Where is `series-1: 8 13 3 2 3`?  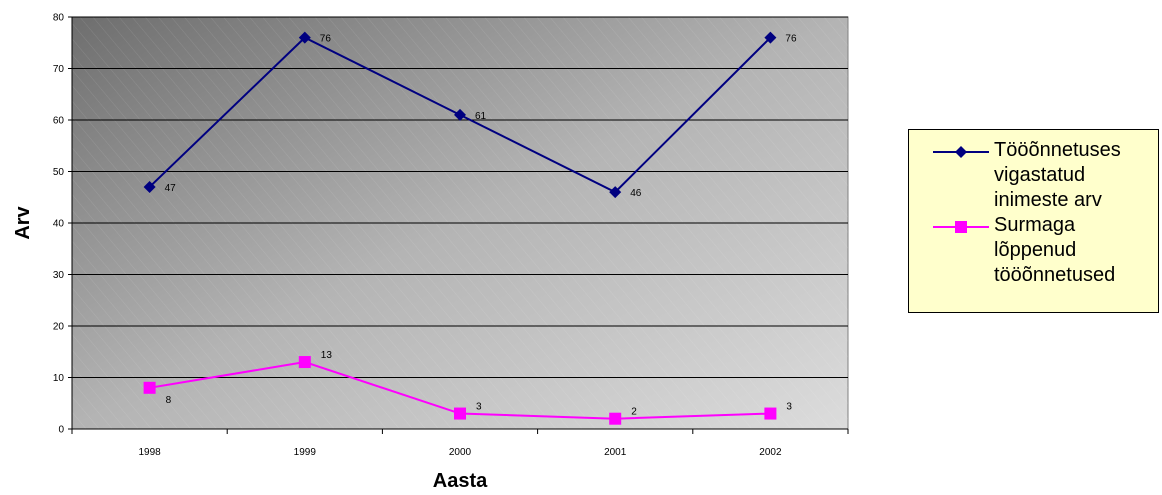
series-1: 8 13 3 2 3 is located at coordinates (467, 387).